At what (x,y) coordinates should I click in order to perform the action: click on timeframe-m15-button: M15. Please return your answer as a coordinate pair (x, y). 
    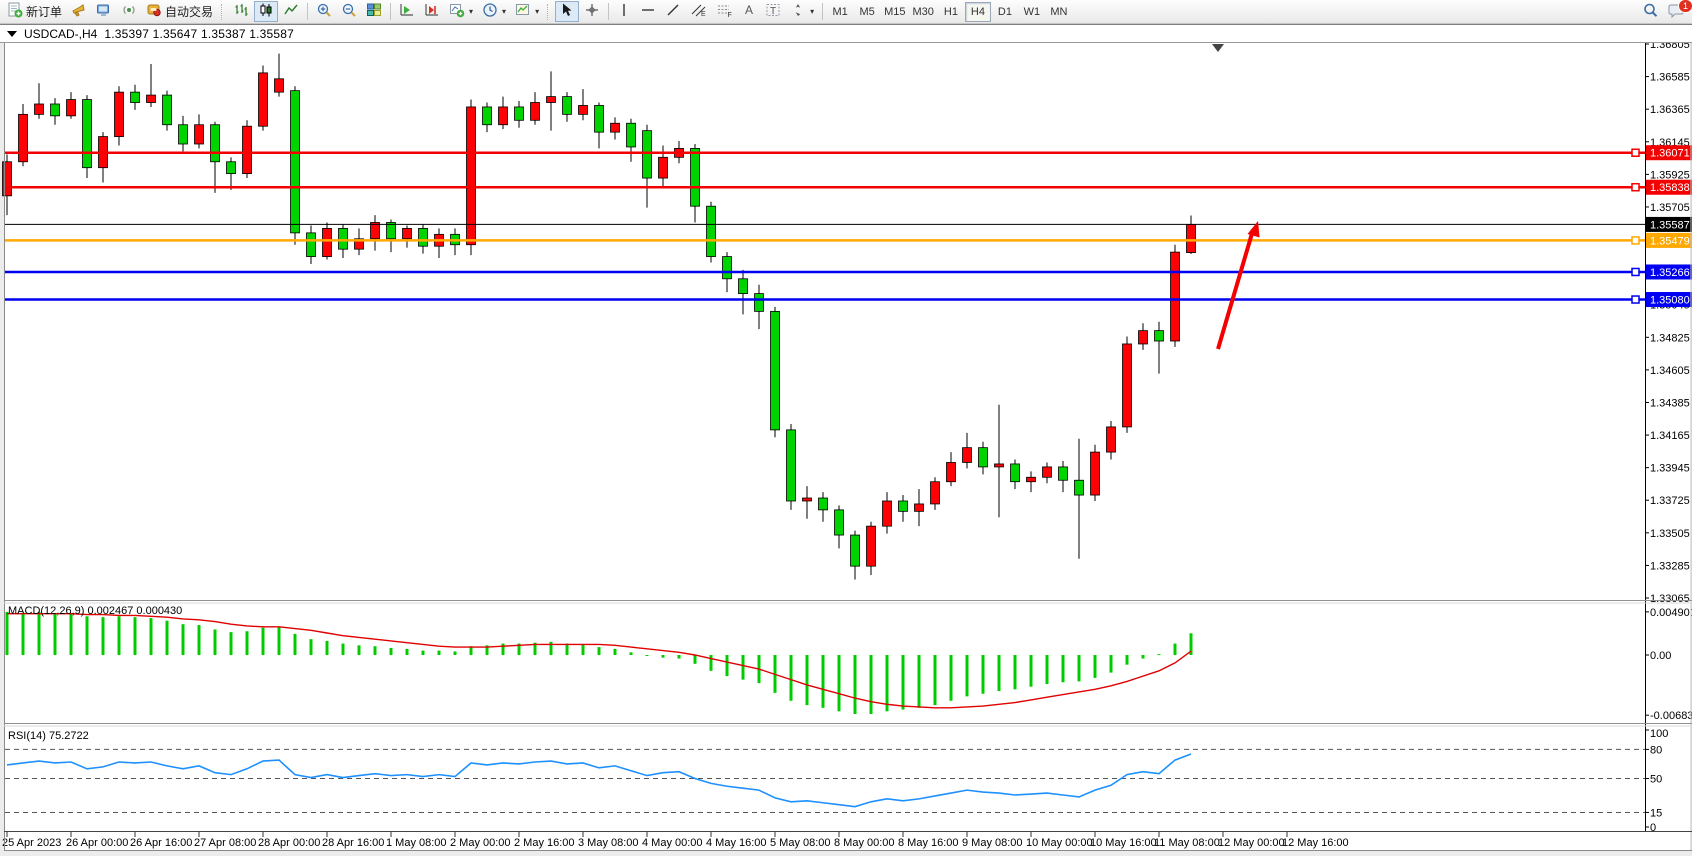
    Looking at the image, I should click on (894, 12).